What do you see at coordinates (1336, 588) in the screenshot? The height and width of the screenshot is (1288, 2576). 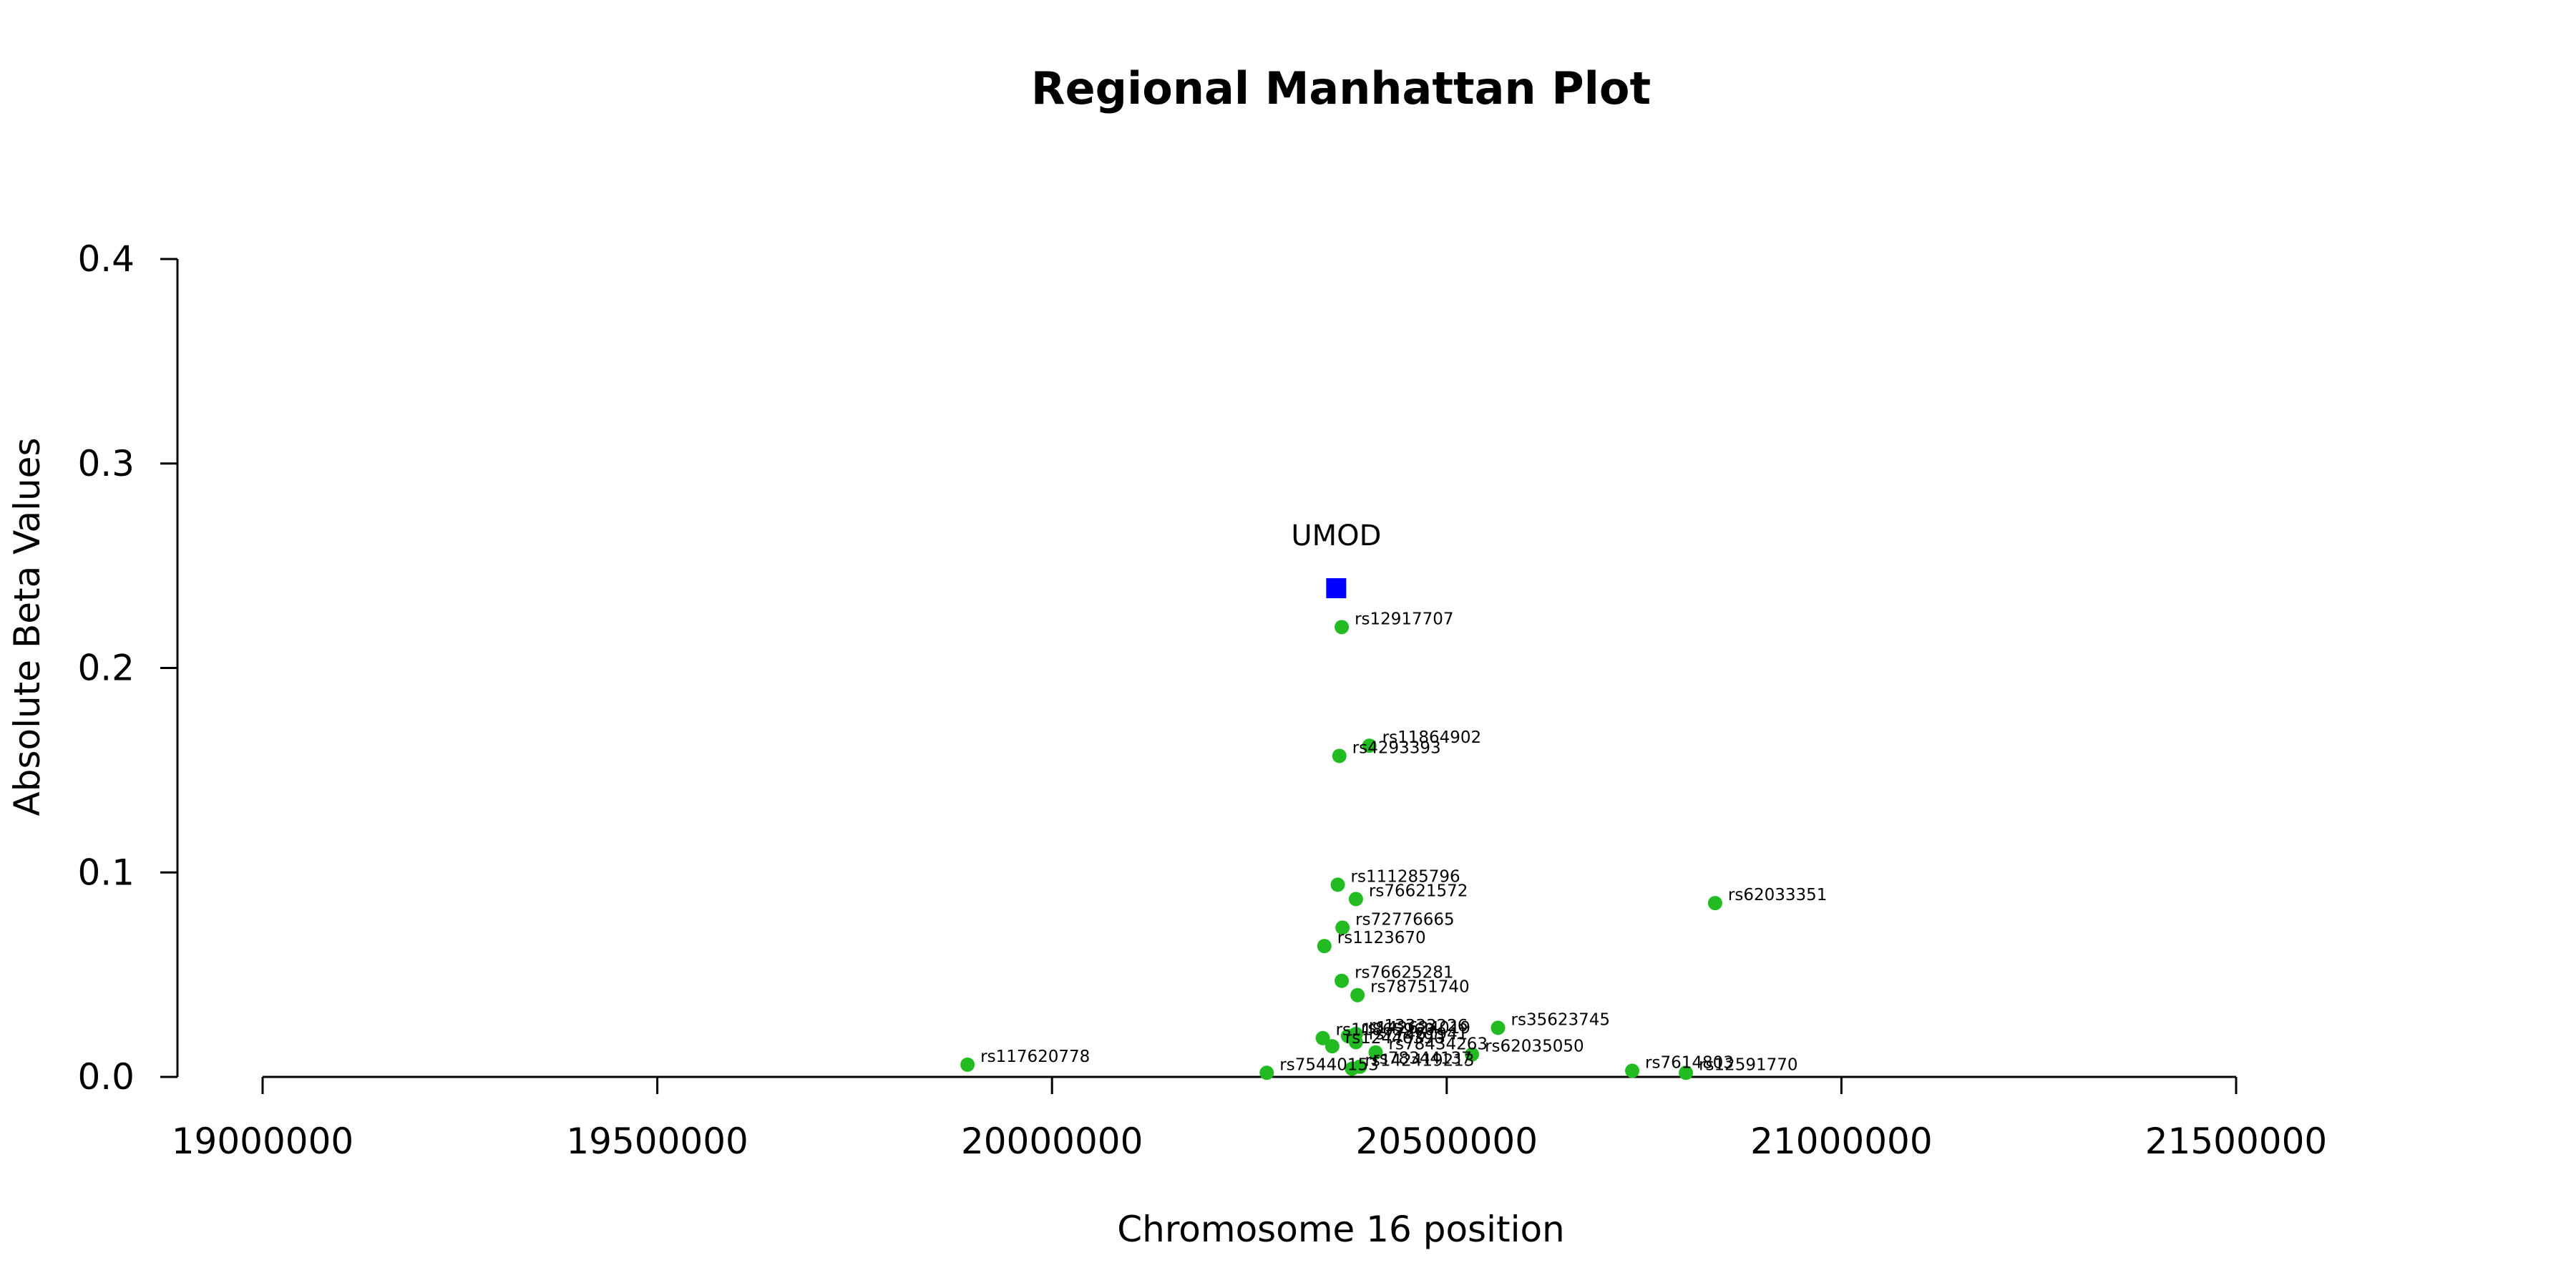 I see `lead-variant-marker` at bounding box center [1336, 588].